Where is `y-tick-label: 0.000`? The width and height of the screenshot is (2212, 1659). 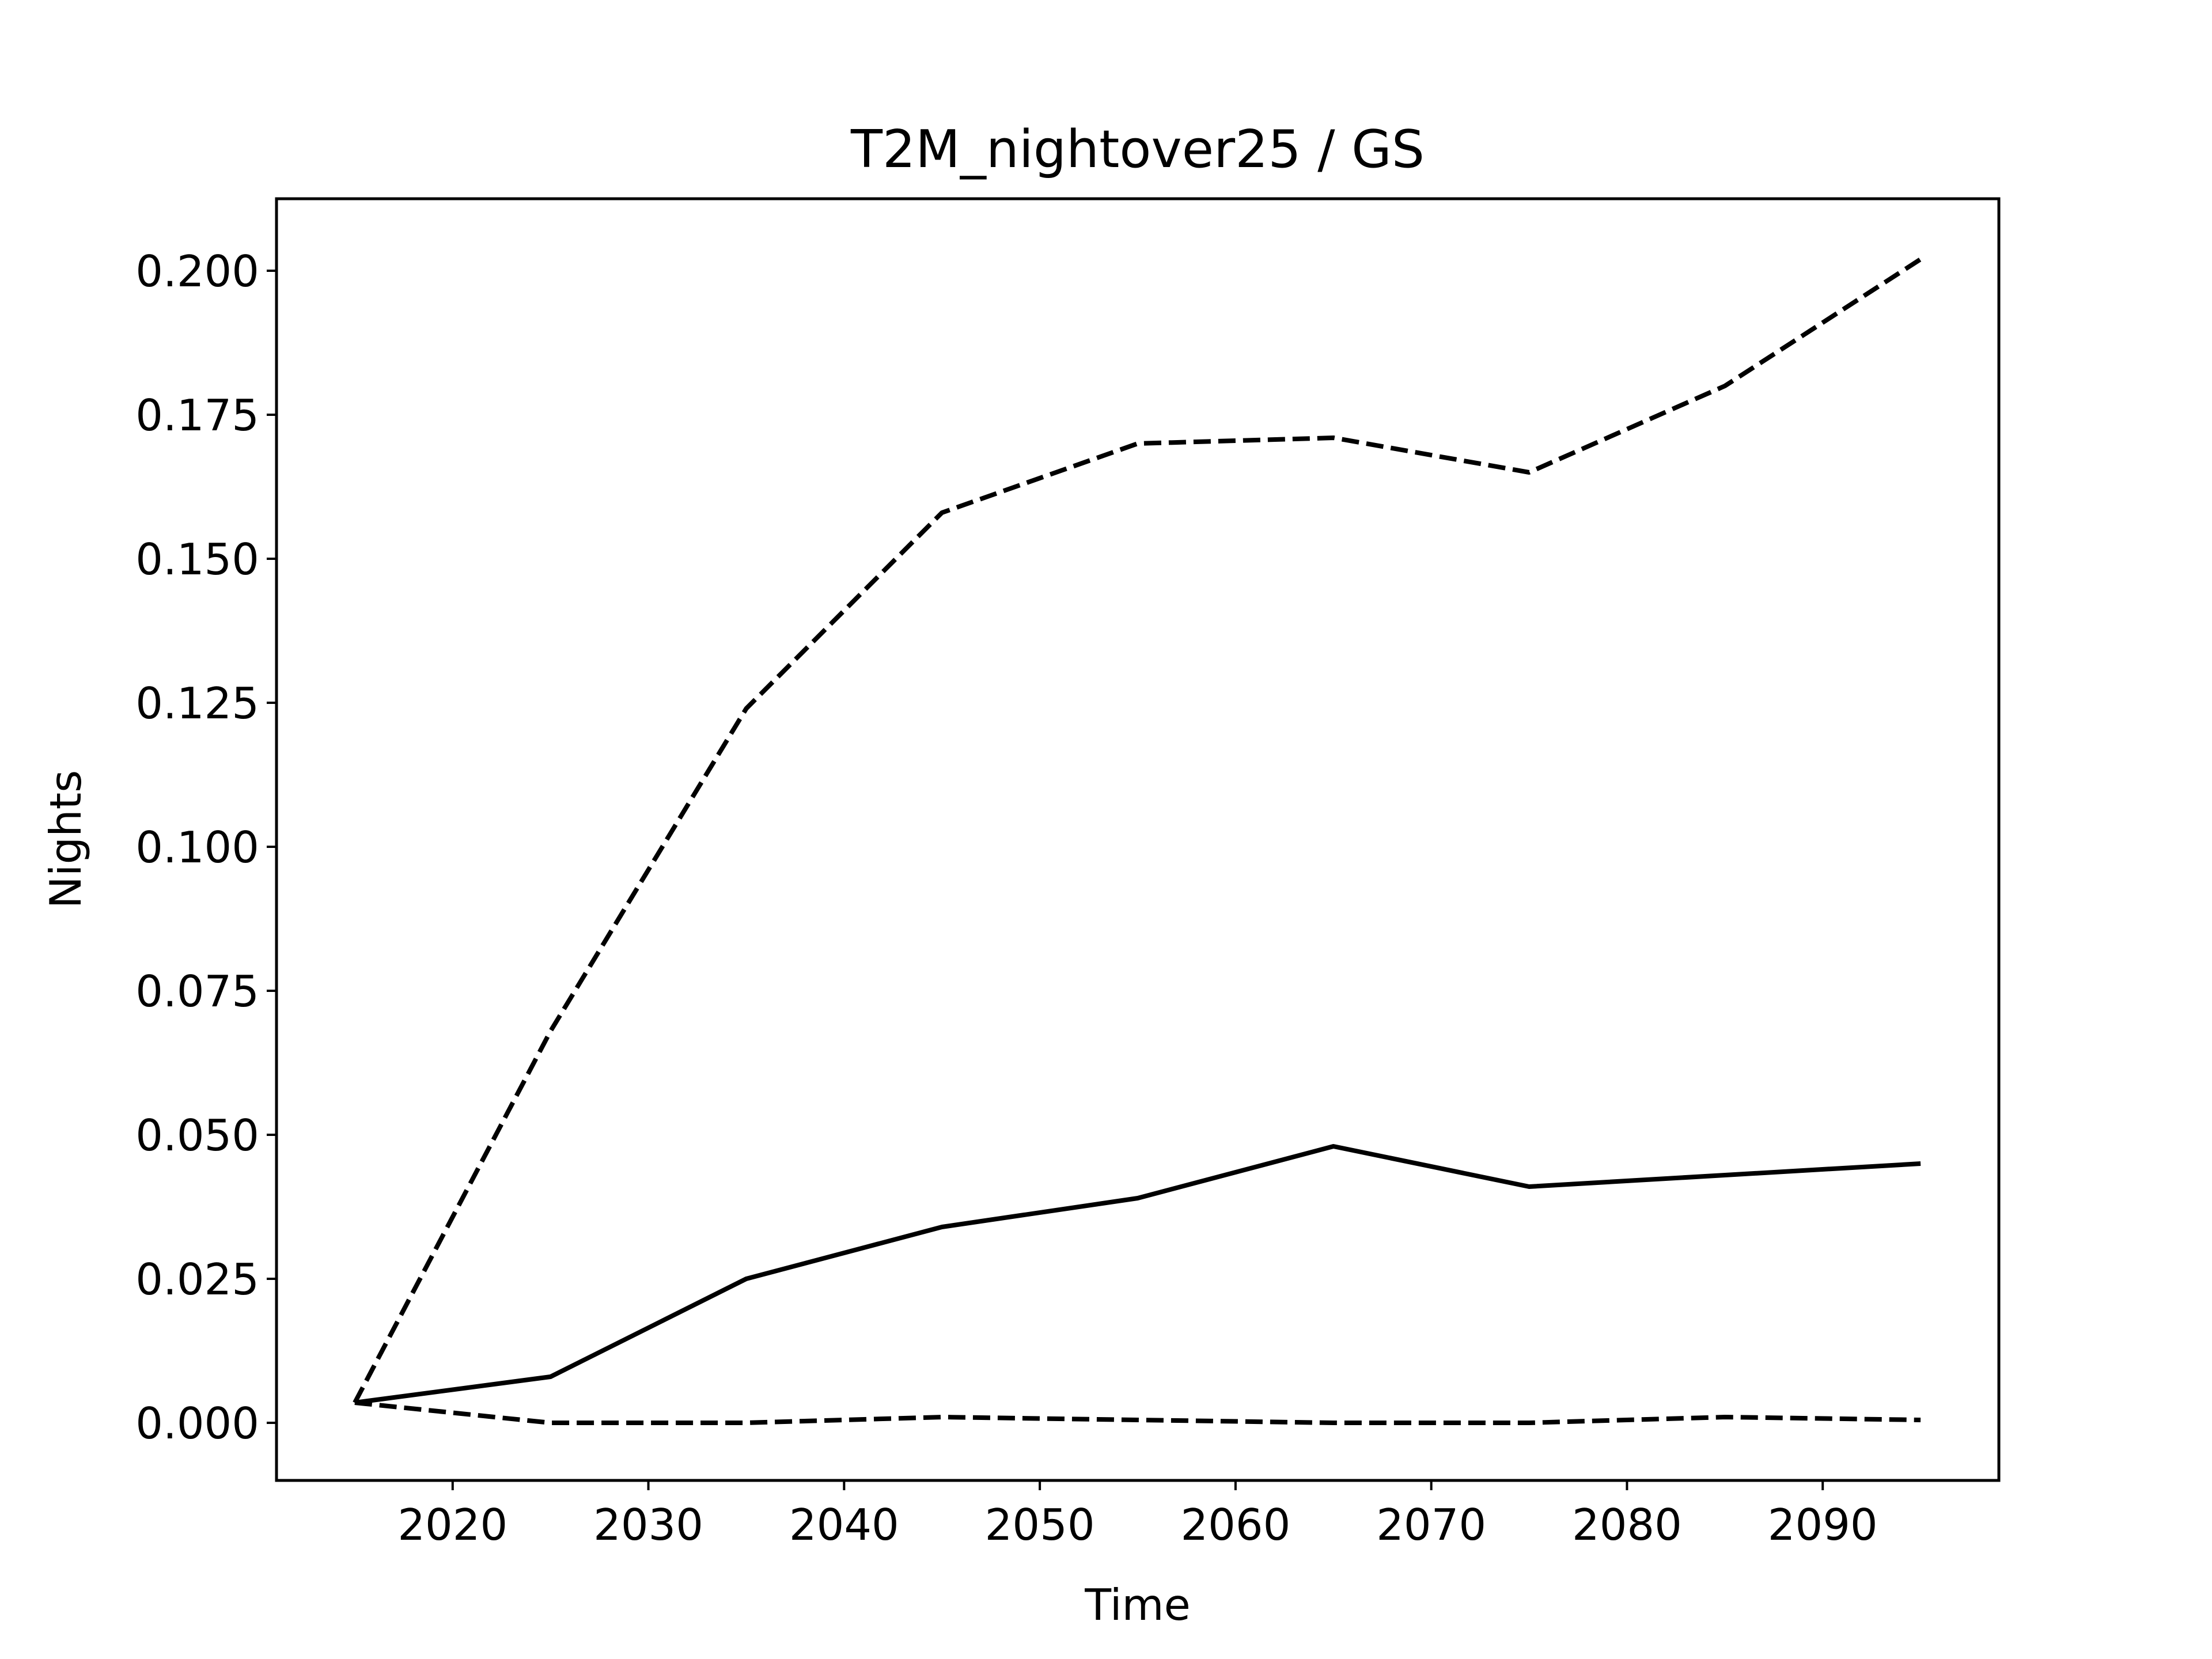 y-tick-label: 0.000 is located at coordinates (197, 1423).